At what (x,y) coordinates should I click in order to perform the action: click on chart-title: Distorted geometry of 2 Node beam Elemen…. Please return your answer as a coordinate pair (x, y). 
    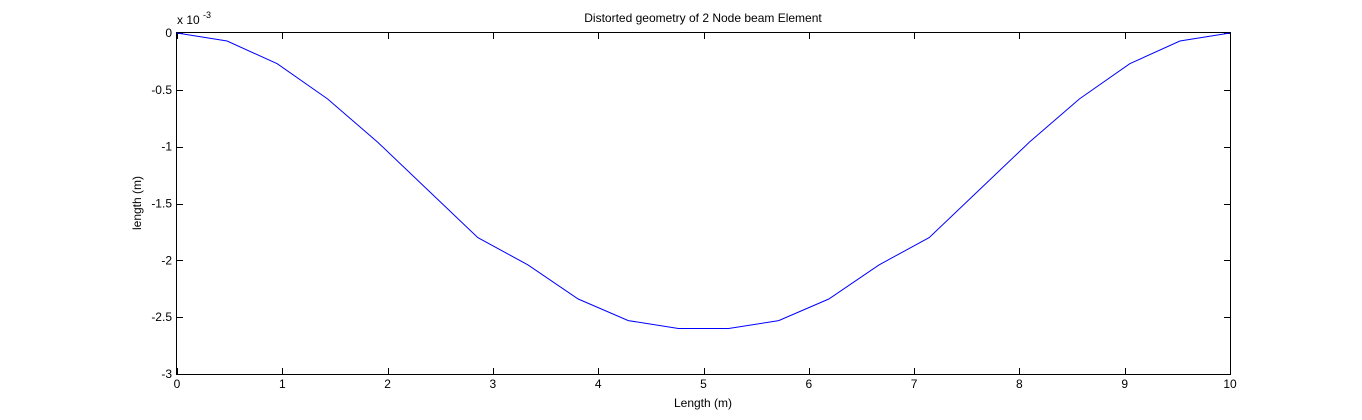
    Looking at the image, I should click on (703, 18).